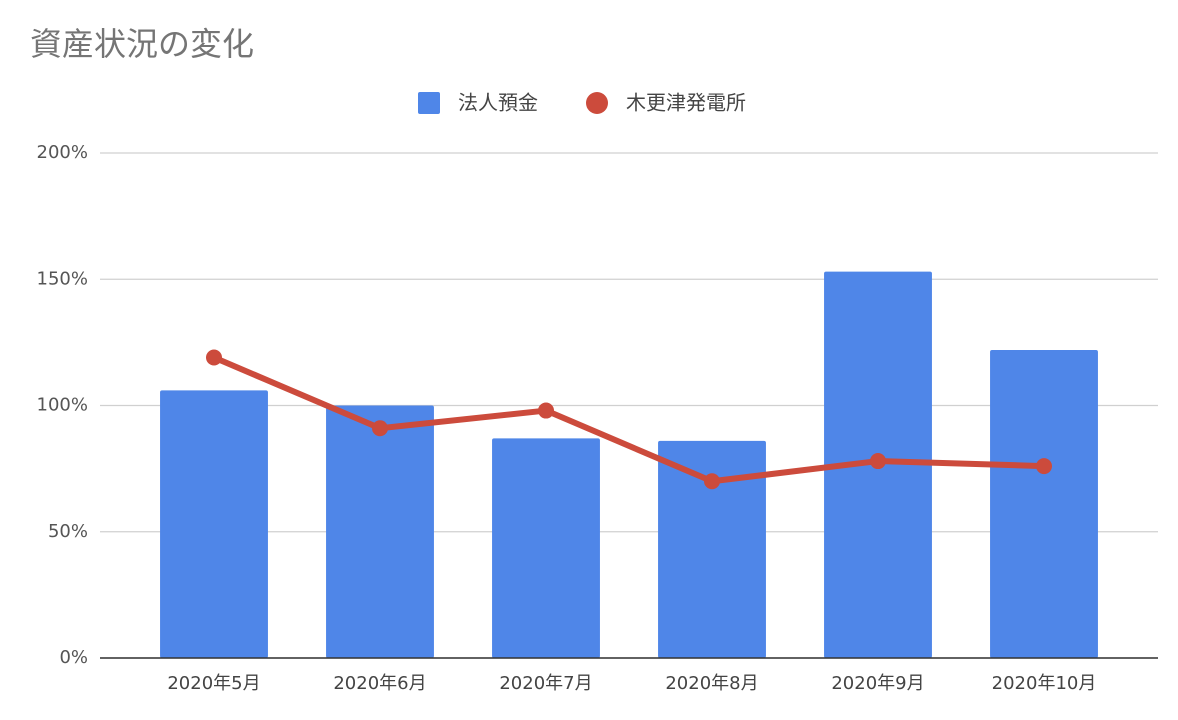  What do you see at coordinates (711, 683) in the screenshot?
I see `x-tick-label: 2020年8月` at bounding box center [711, 683].